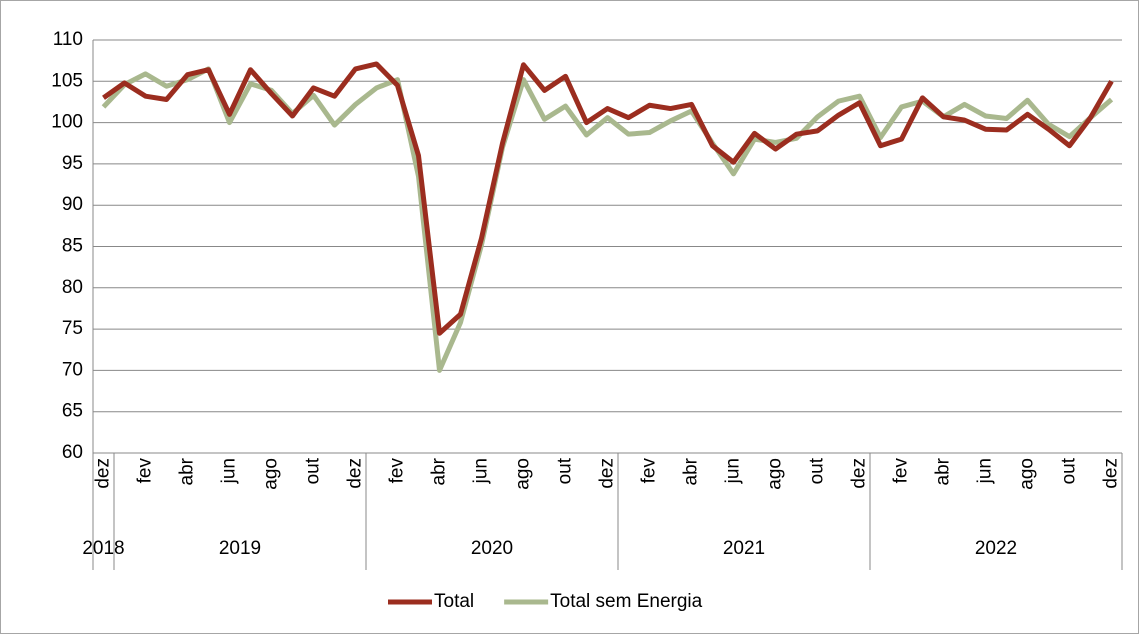 This screenshot has width=1139, height=634. What do you see at coordinates (744, 548) in the screenshot?
I see `x-group-label: 2021` at bounding box center [744, 548].